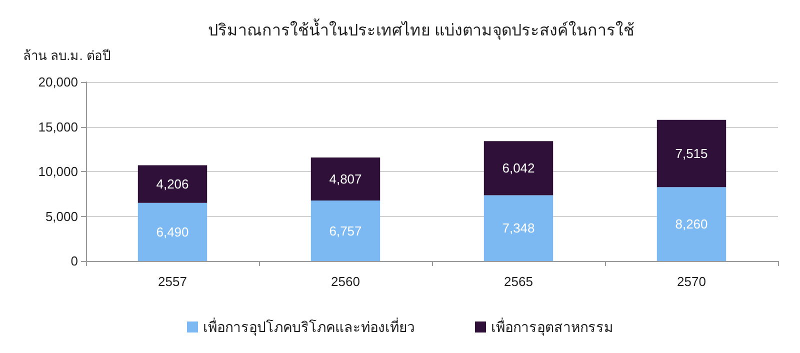 Image resolution: width=800 pixels, height=353 pixels. I want to click on y-tick-label: 10,000, so click(58, 171).